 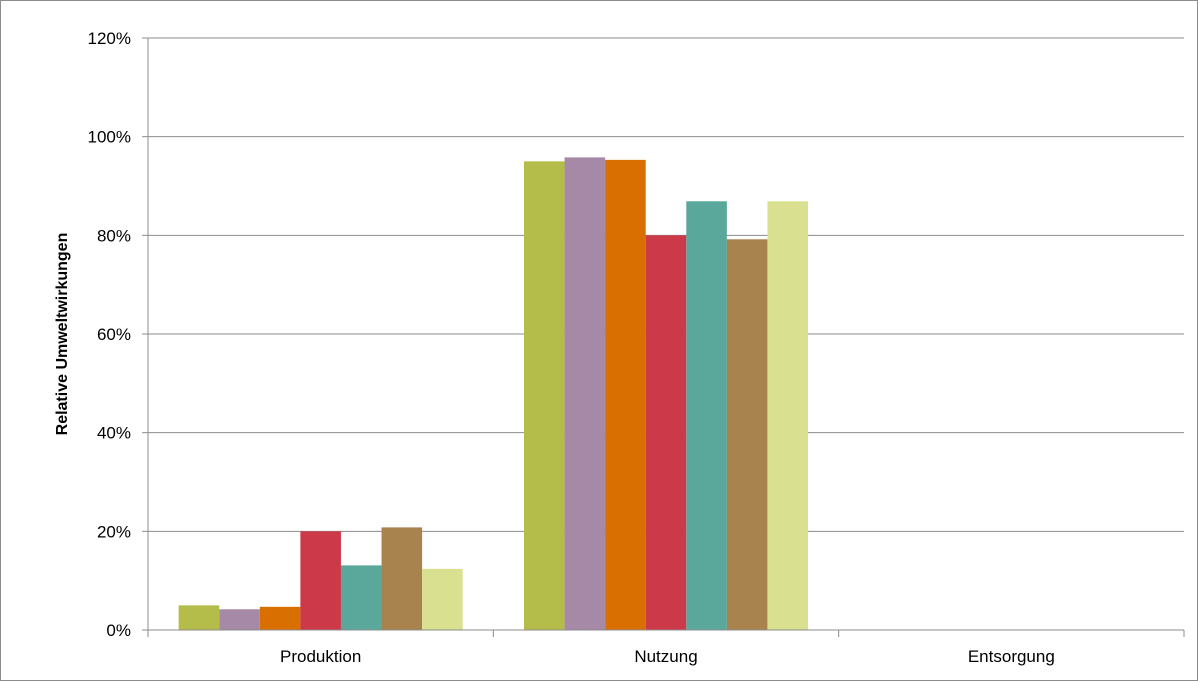 What do you see at coordinates (114, 235) in the screenshot?
I see `y-tick-label: 80%` at bounding box center [114, 235].